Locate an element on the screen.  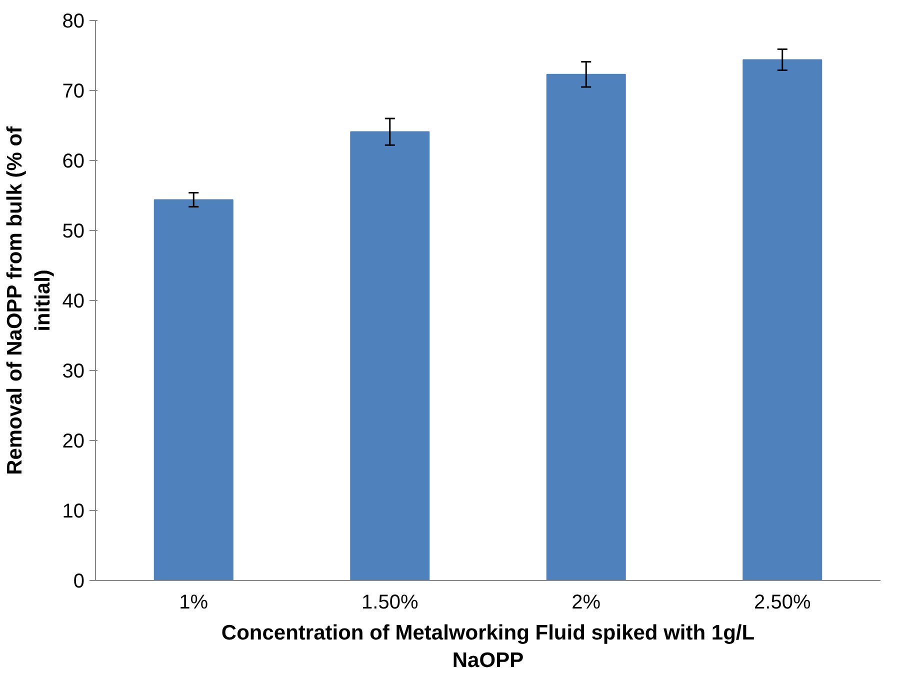
y-tick-label: 70 is located at coordinates (73, 91).